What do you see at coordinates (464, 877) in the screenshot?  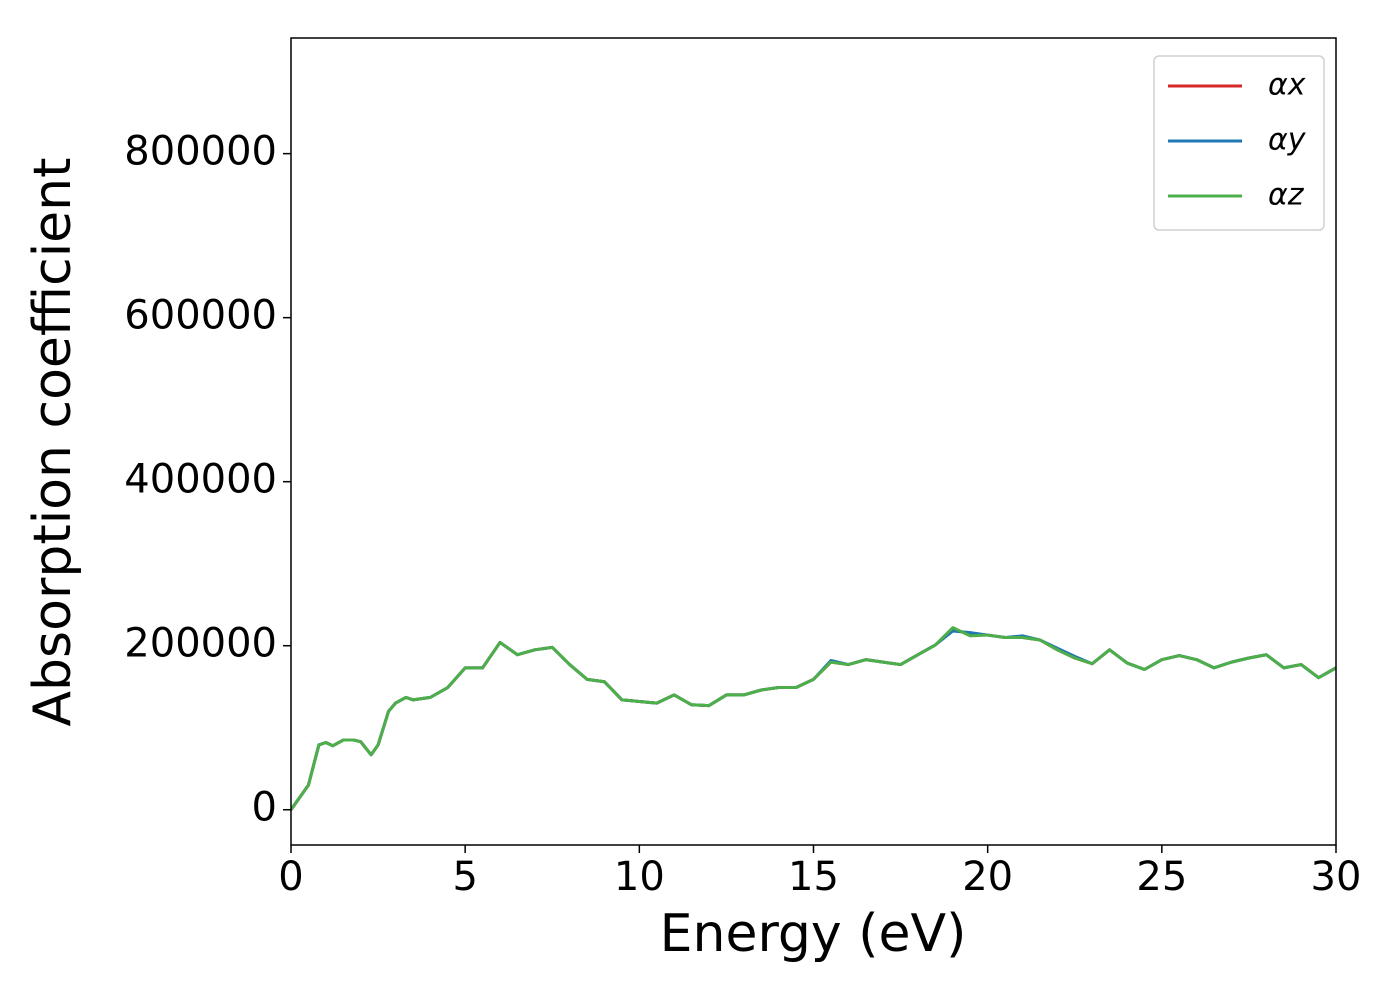 I see `x-tick-label: 5` at bounding box center [464, 877].